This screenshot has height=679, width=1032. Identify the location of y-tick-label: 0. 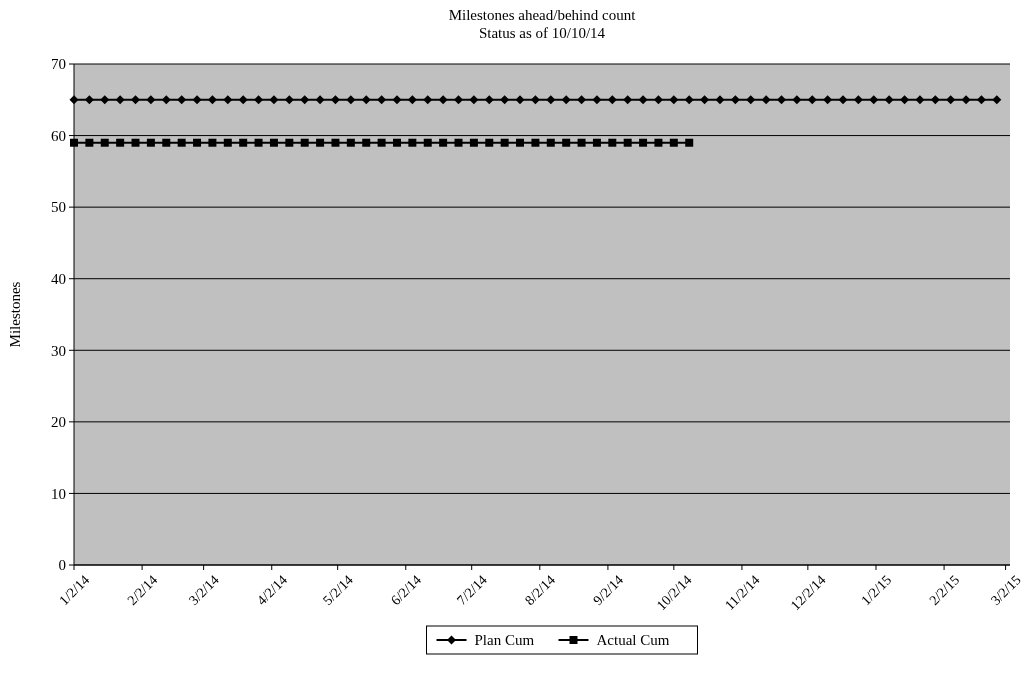
(62, 565).